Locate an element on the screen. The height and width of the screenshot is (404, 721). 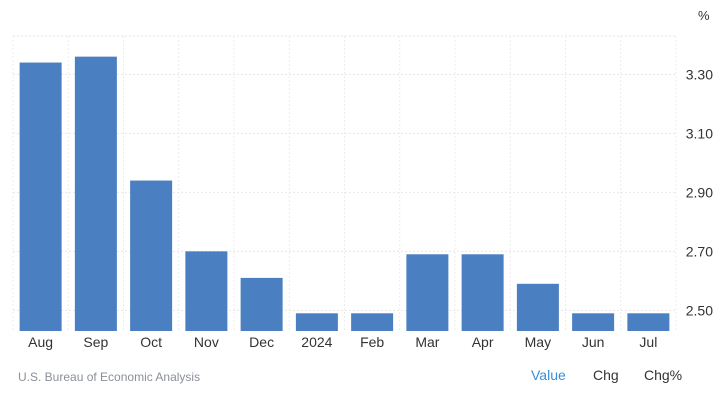
y-axis-labels: 2.50 2.70 2.90 3.10 3.30 is located at coordinates (699, 192).